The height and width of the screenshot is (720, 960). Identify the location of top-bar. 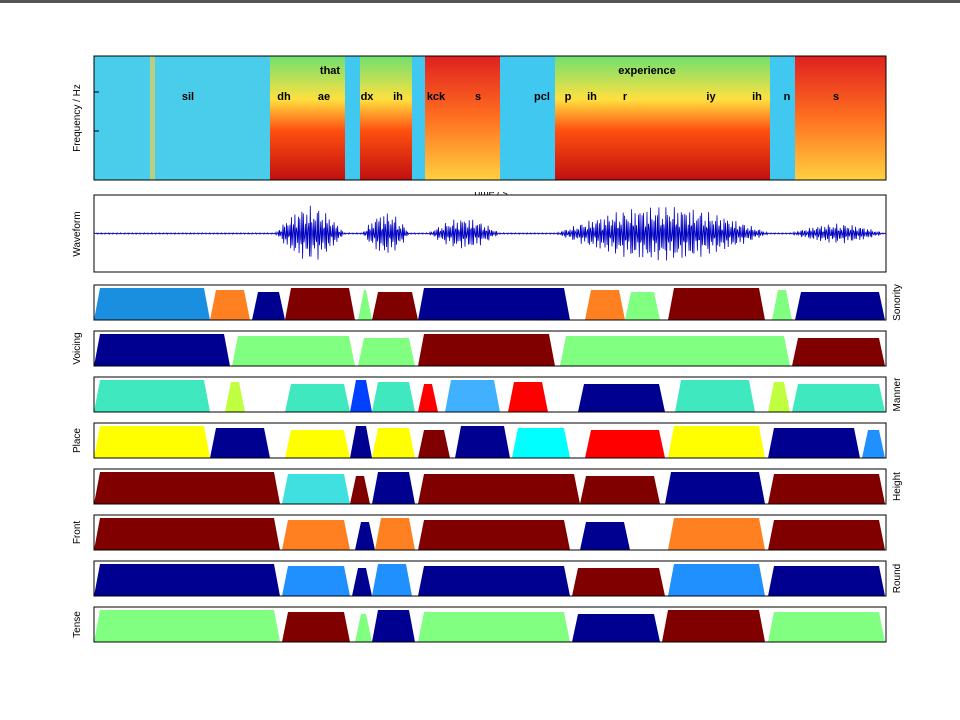
(480, 1).